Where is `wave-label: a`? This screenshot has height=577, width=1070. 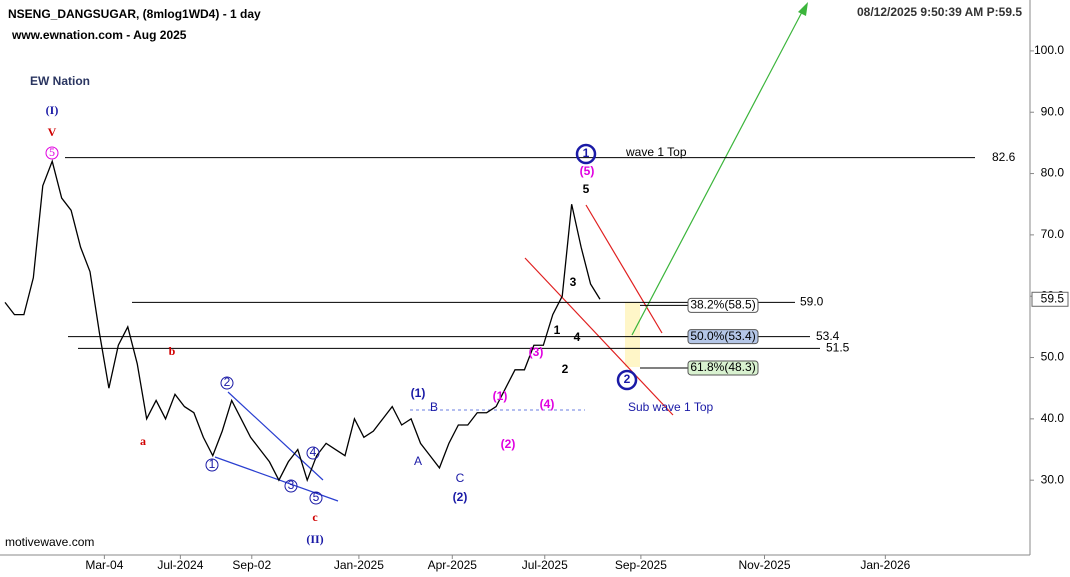
wave-label: a is located at coordinates (143, 441).